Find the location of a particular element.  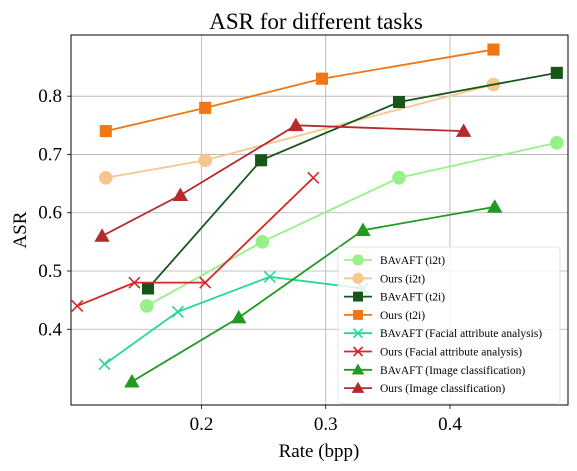

legend-item: Ours (Facial attribute analysis) is located at coordinates (433, 352).